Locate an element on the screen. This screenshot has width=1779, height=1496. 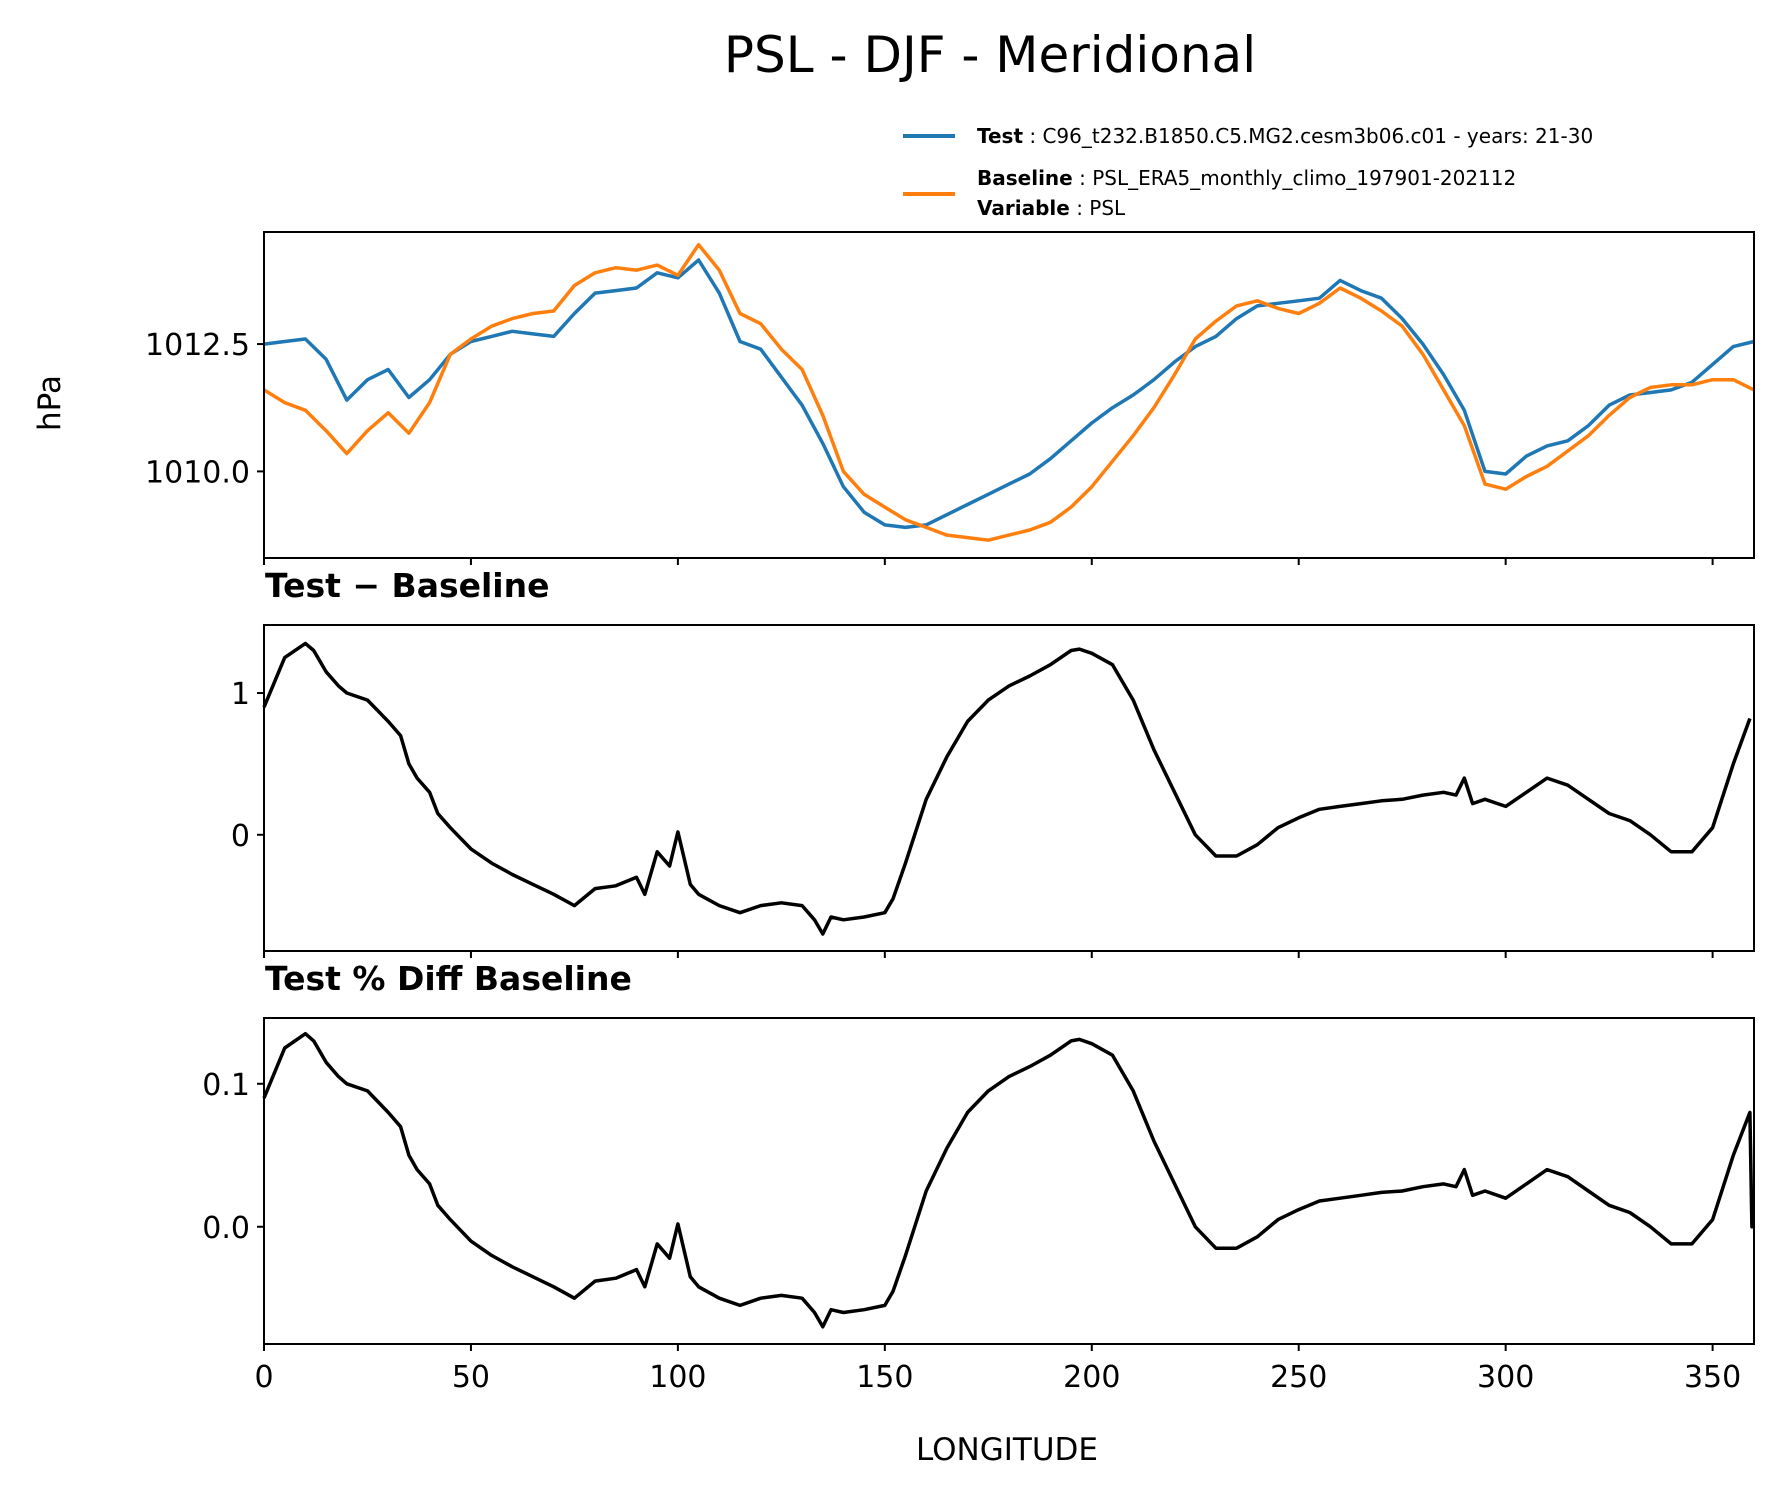
legend-value-baseline: PSL_ERA5_monthly_climo_197901-202112 is located at coordinates (1304, 178).